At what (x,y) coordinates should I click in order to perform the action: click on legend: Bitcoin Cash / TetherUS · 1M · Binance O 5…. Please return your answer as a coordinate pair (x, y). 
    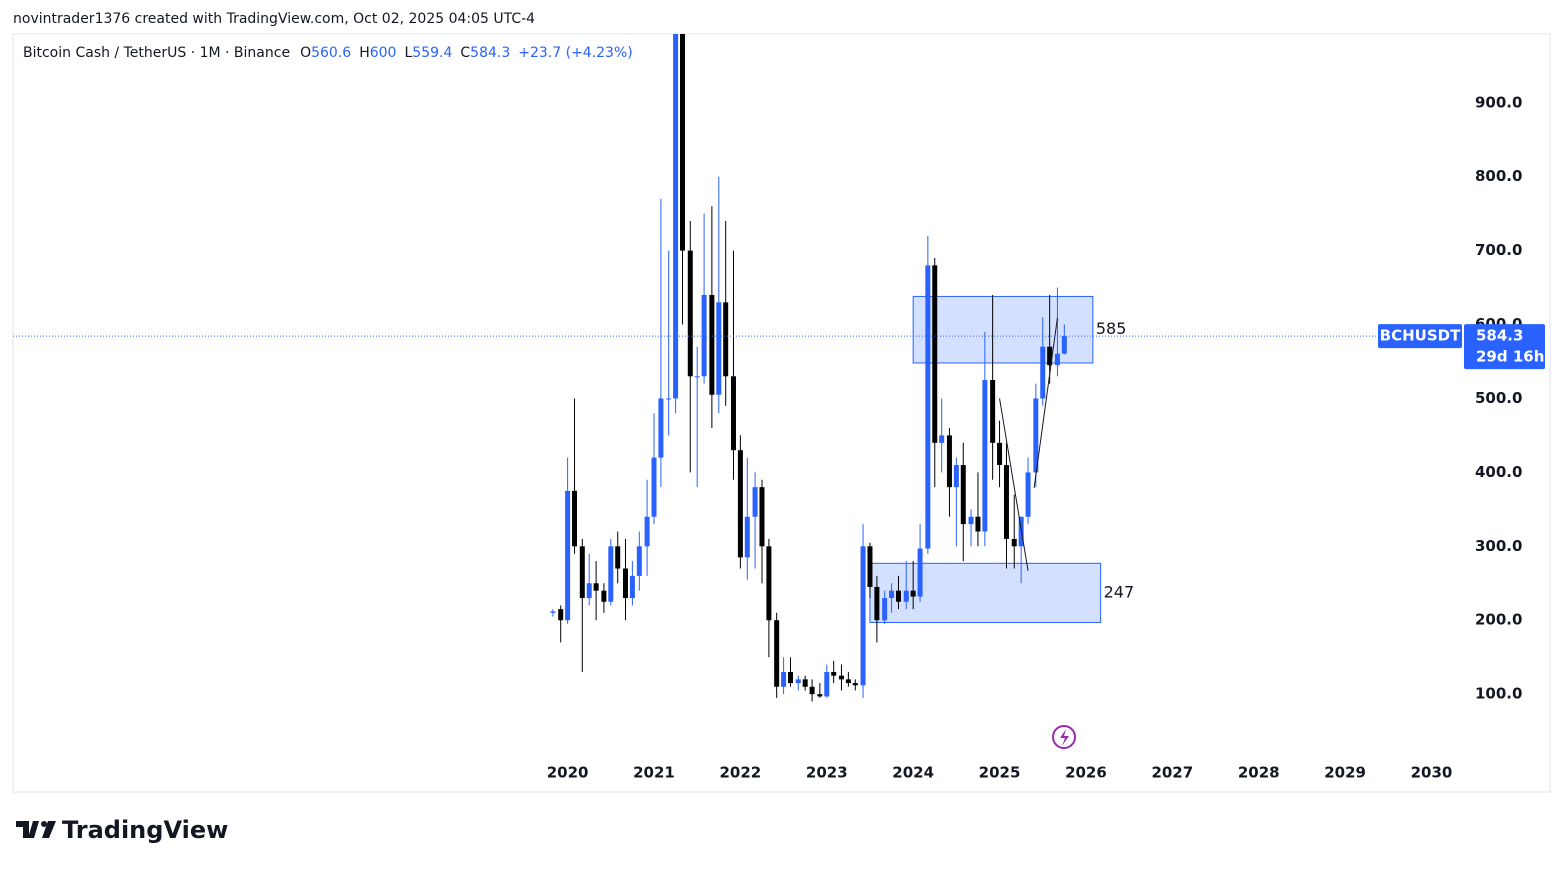
    Looking at the image, I should click on (328, 53).